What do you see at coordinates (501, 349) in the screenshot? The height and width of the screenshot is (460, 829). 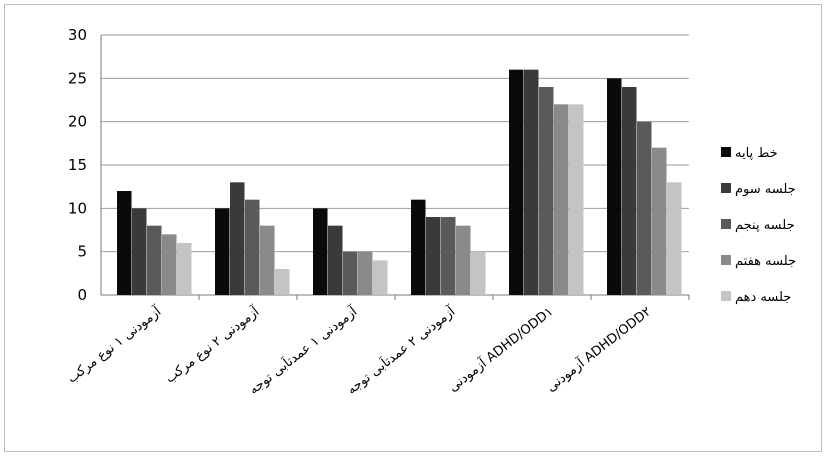 I see `x-tick-label: آزمودنی ADHD/ODD۱` at bounding box center [501, 349].